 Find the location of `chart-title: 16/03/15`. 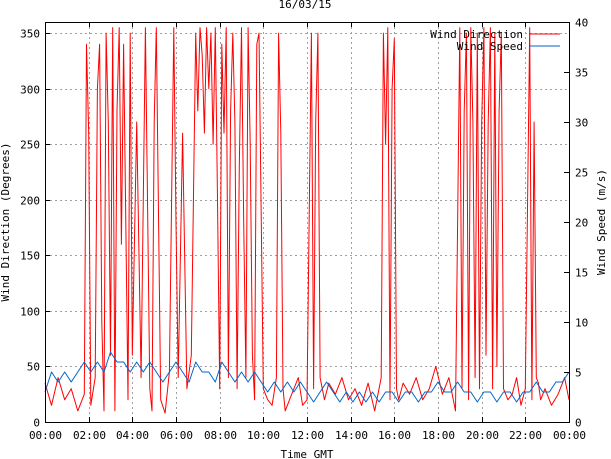

chart-title: 16/03/15 is located at coordinates (305, 5).